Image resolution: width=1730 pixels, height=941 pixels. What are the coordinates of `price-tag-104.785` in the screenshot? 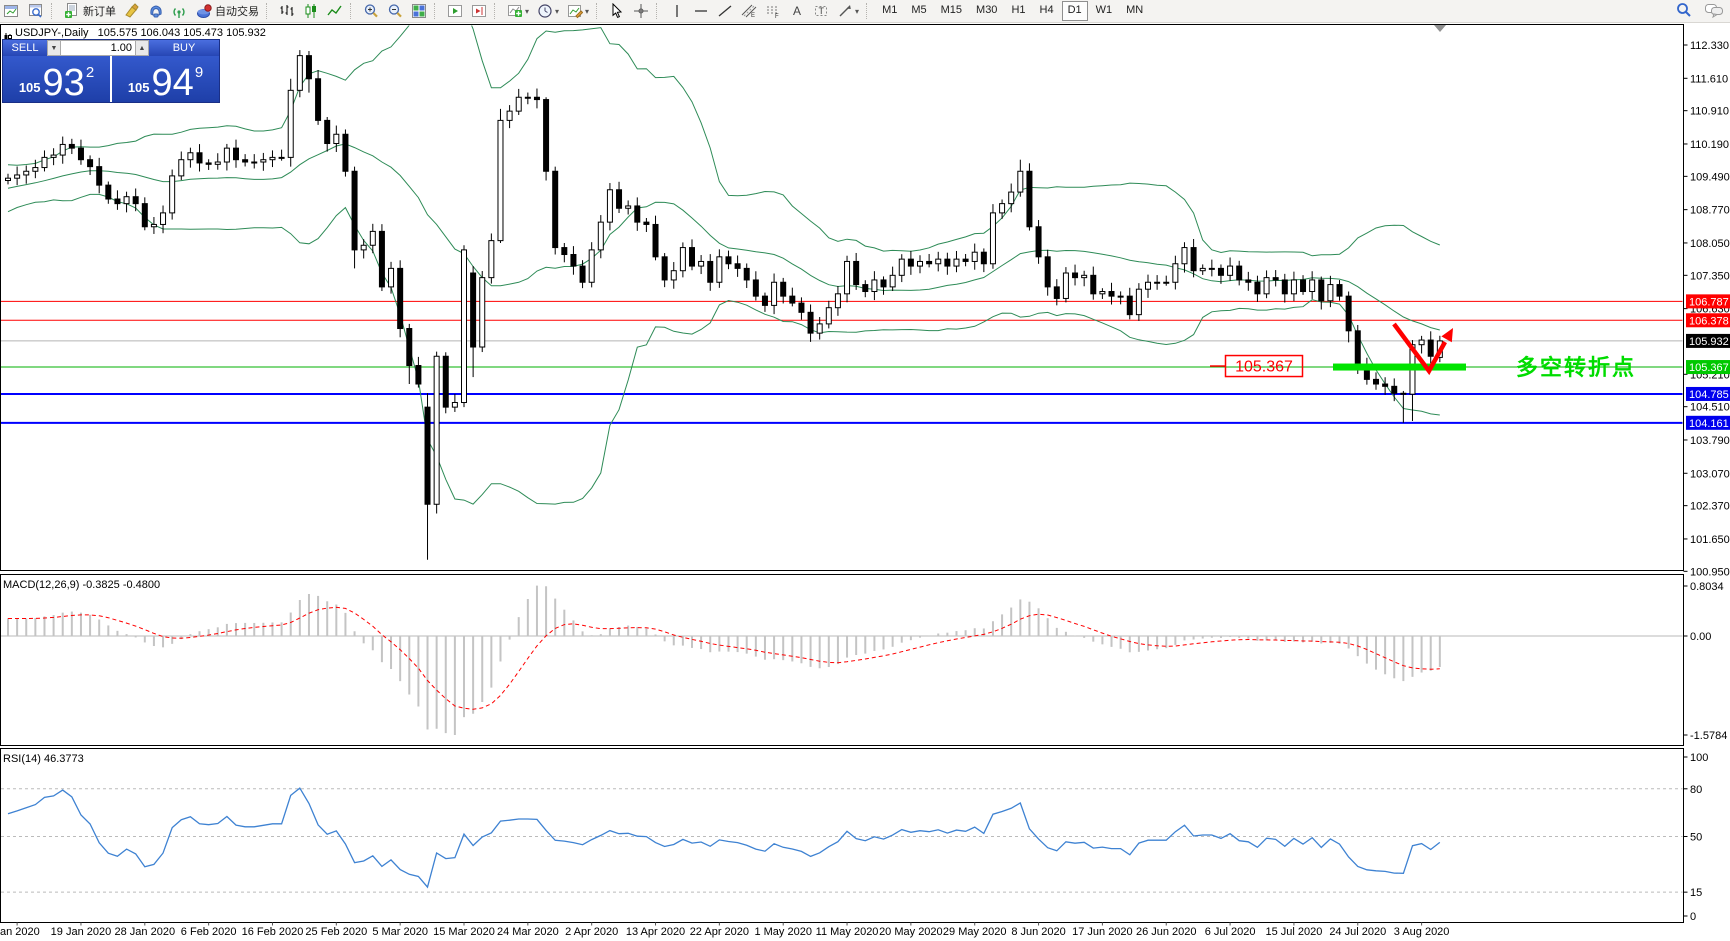 It's located at (1708, 393).